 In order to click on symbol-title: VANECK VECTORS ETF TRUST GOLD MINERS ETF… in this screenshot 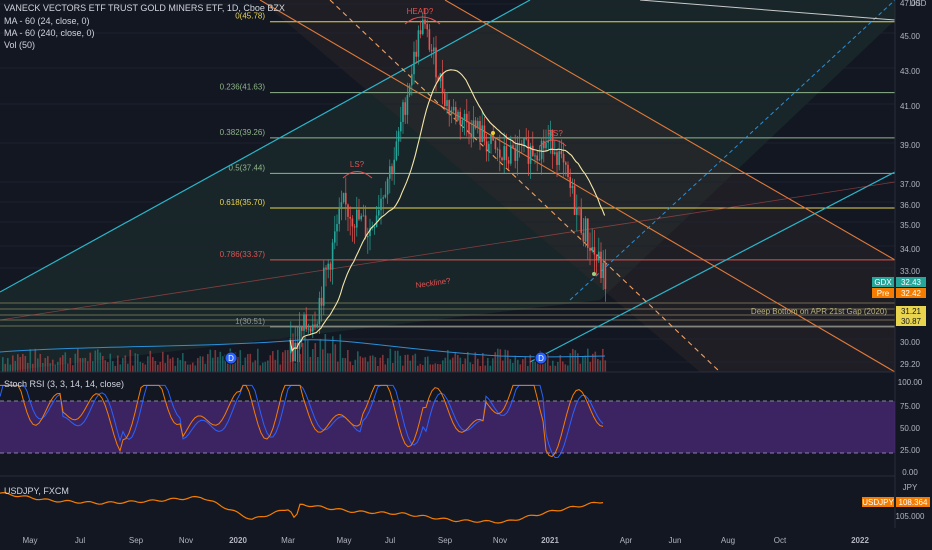, I will do `click(144, 8)`.